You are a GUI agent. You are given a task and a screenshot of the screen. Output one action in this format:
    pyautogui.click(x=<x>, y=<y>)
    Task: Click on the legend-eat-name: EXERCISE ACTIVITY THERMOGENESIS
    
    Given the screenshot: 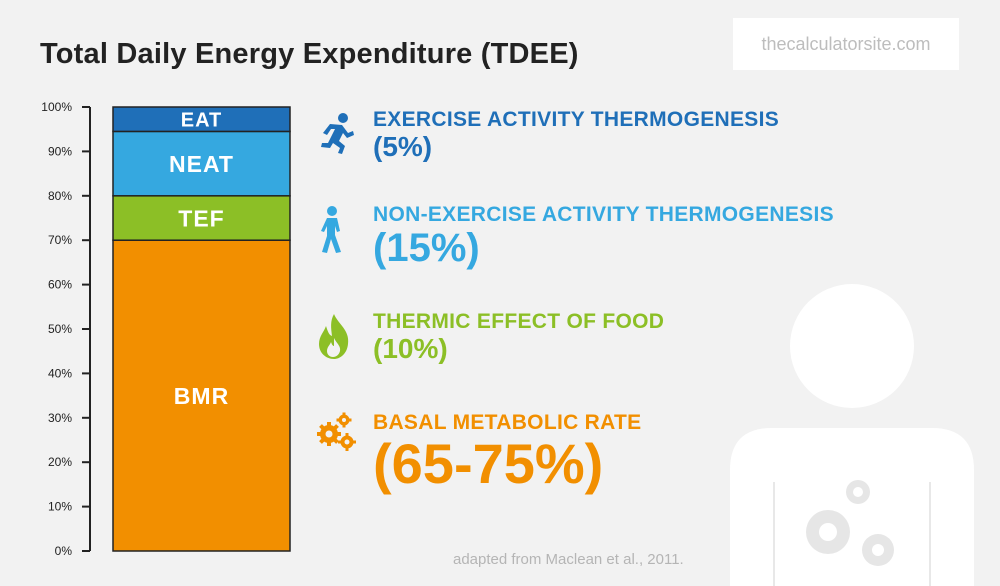 What is the action you would take?
    pyautogui.click(x=576, y=119)
    